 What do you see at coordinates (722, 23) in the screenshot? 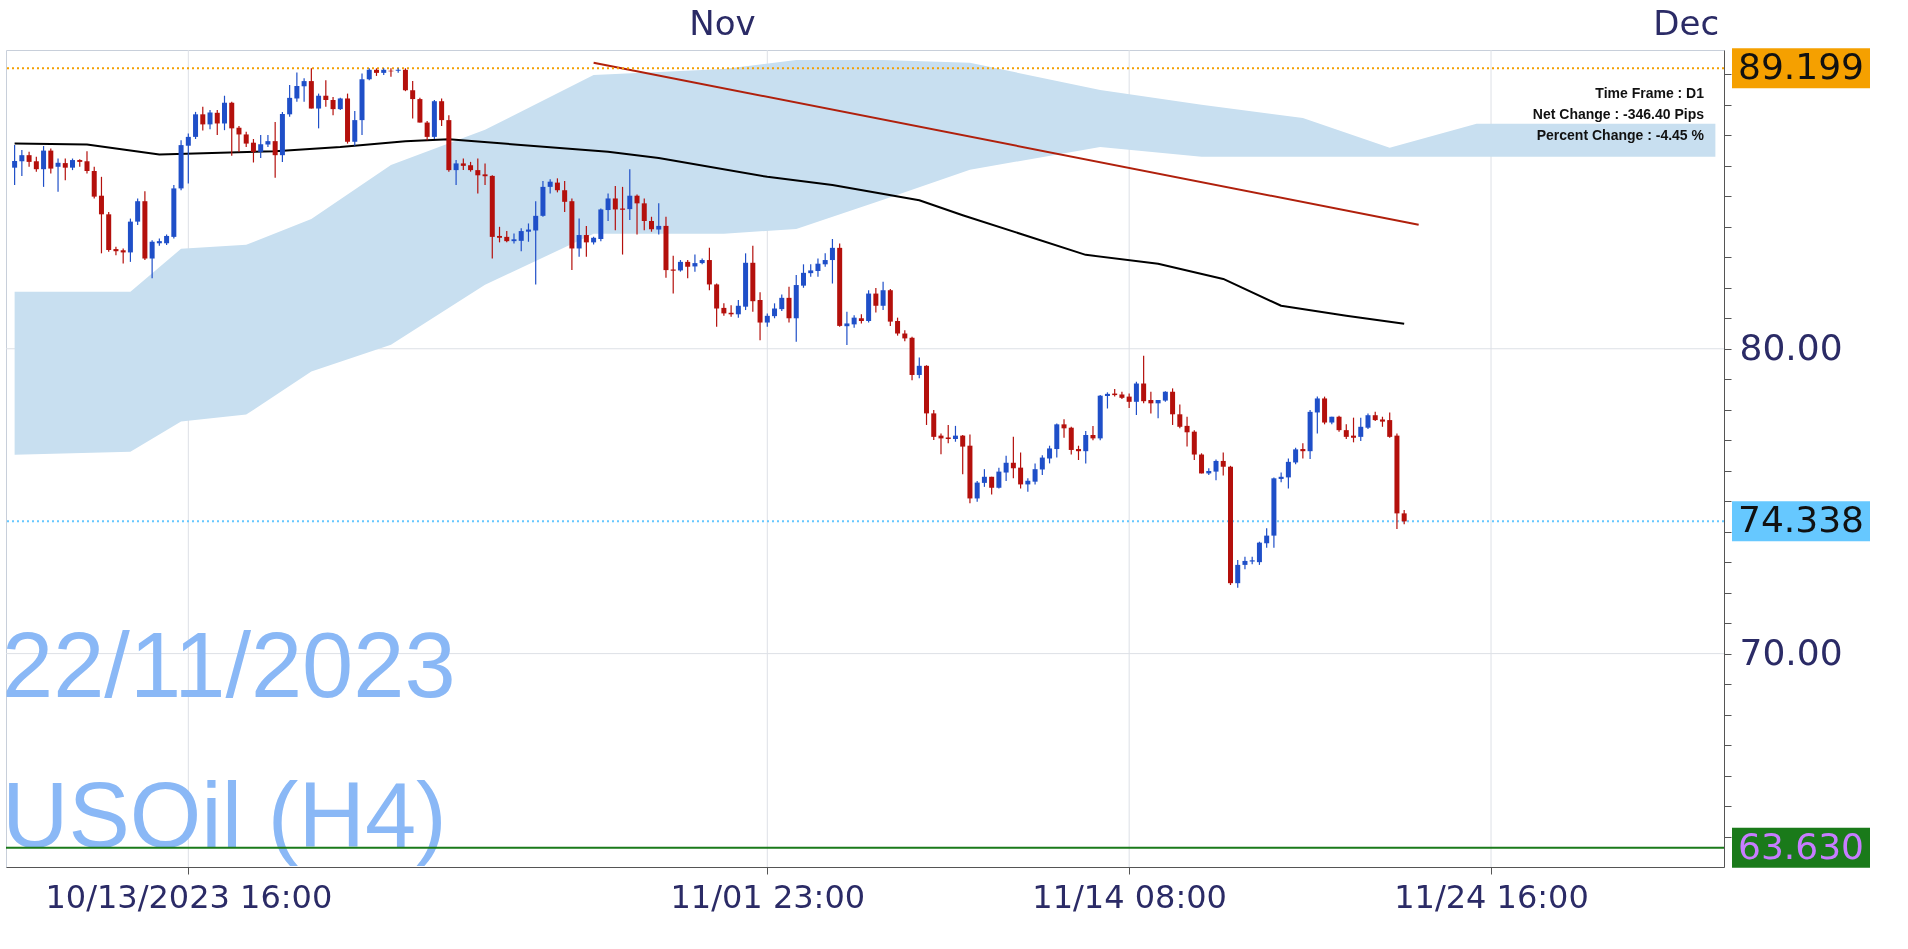
I see `text: Nov` at bounding box center [722, 23].